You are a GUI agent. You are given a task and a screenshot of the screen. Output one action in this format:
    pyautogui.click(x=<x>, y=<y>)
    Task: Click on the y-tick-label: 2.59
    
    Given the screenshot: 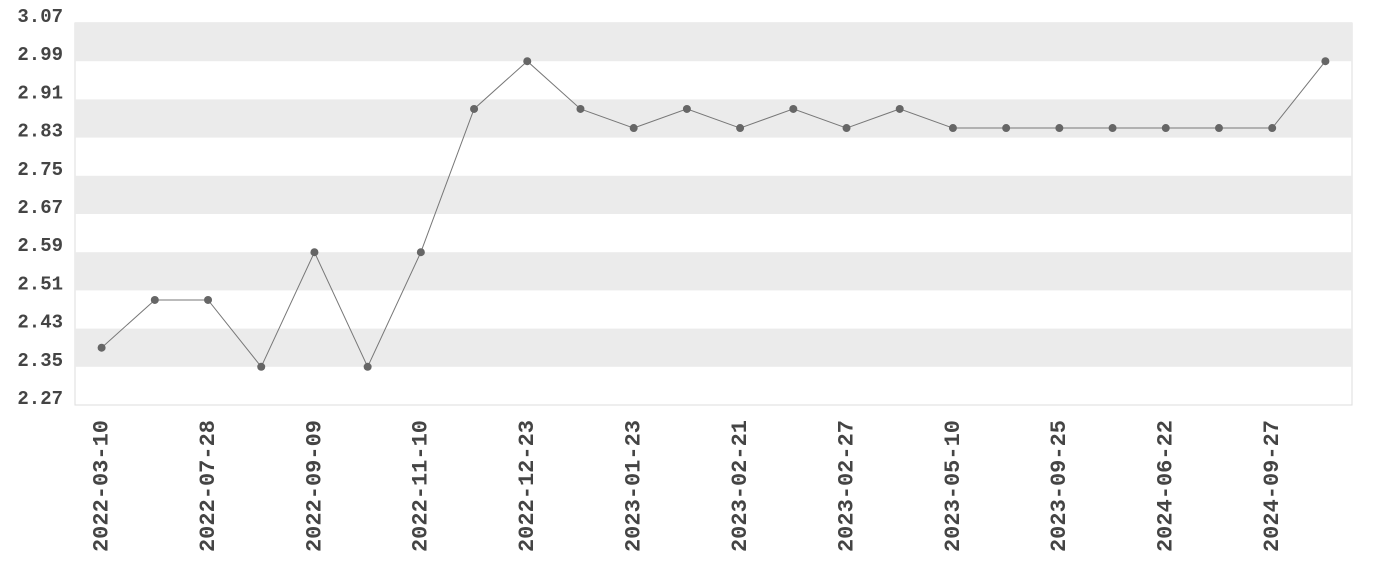 What is the action you would take?
    pyautogui.click(x=40, y=246)
    